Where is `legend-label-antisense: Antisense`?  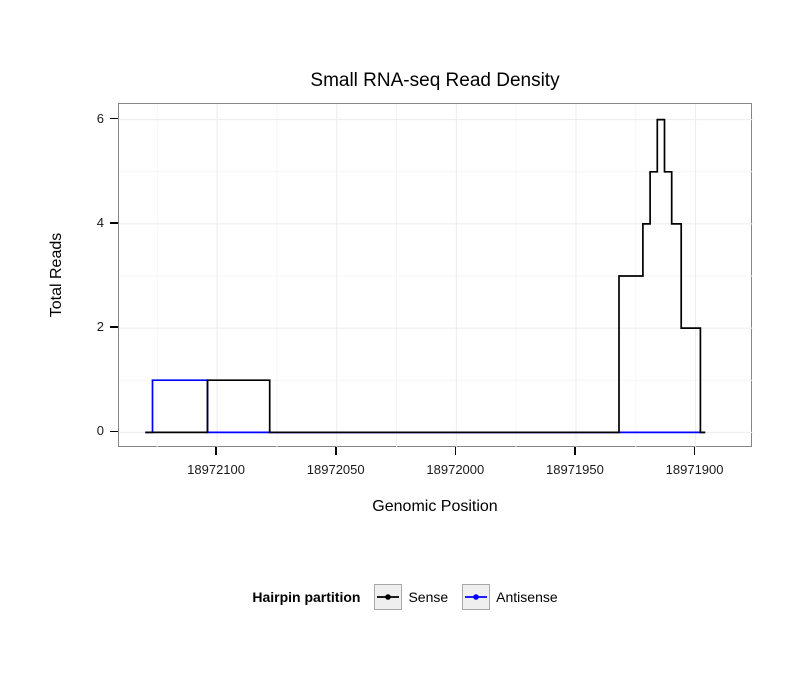
legend-label-antisense: Antisense is located at coordinates (527, 597).